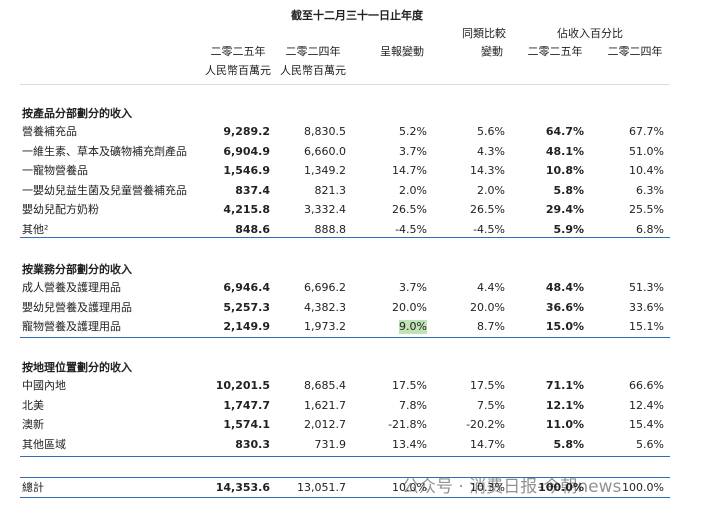  I want to click on cell: 5.2%, so click(413, 131).